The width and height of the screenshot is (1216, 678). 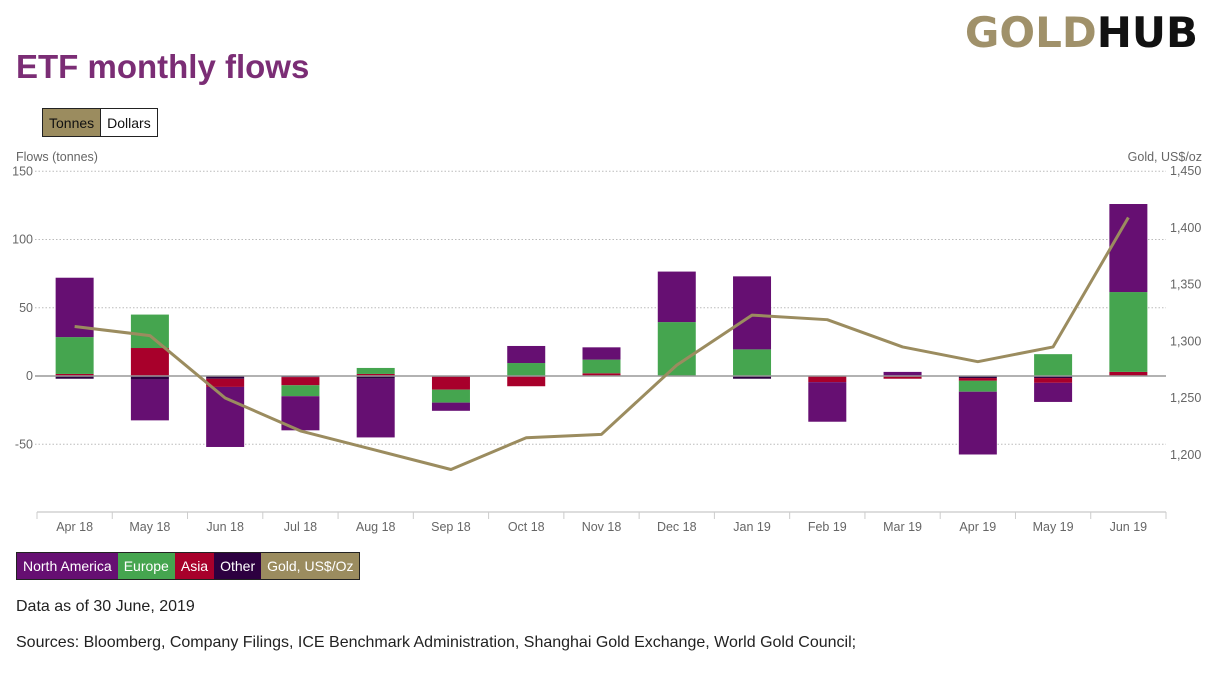 What do you see at coordinates (1185, 228) in the screenshot?
I see `y2-tick-label: 1,400` at bounding box center [1185, 228].